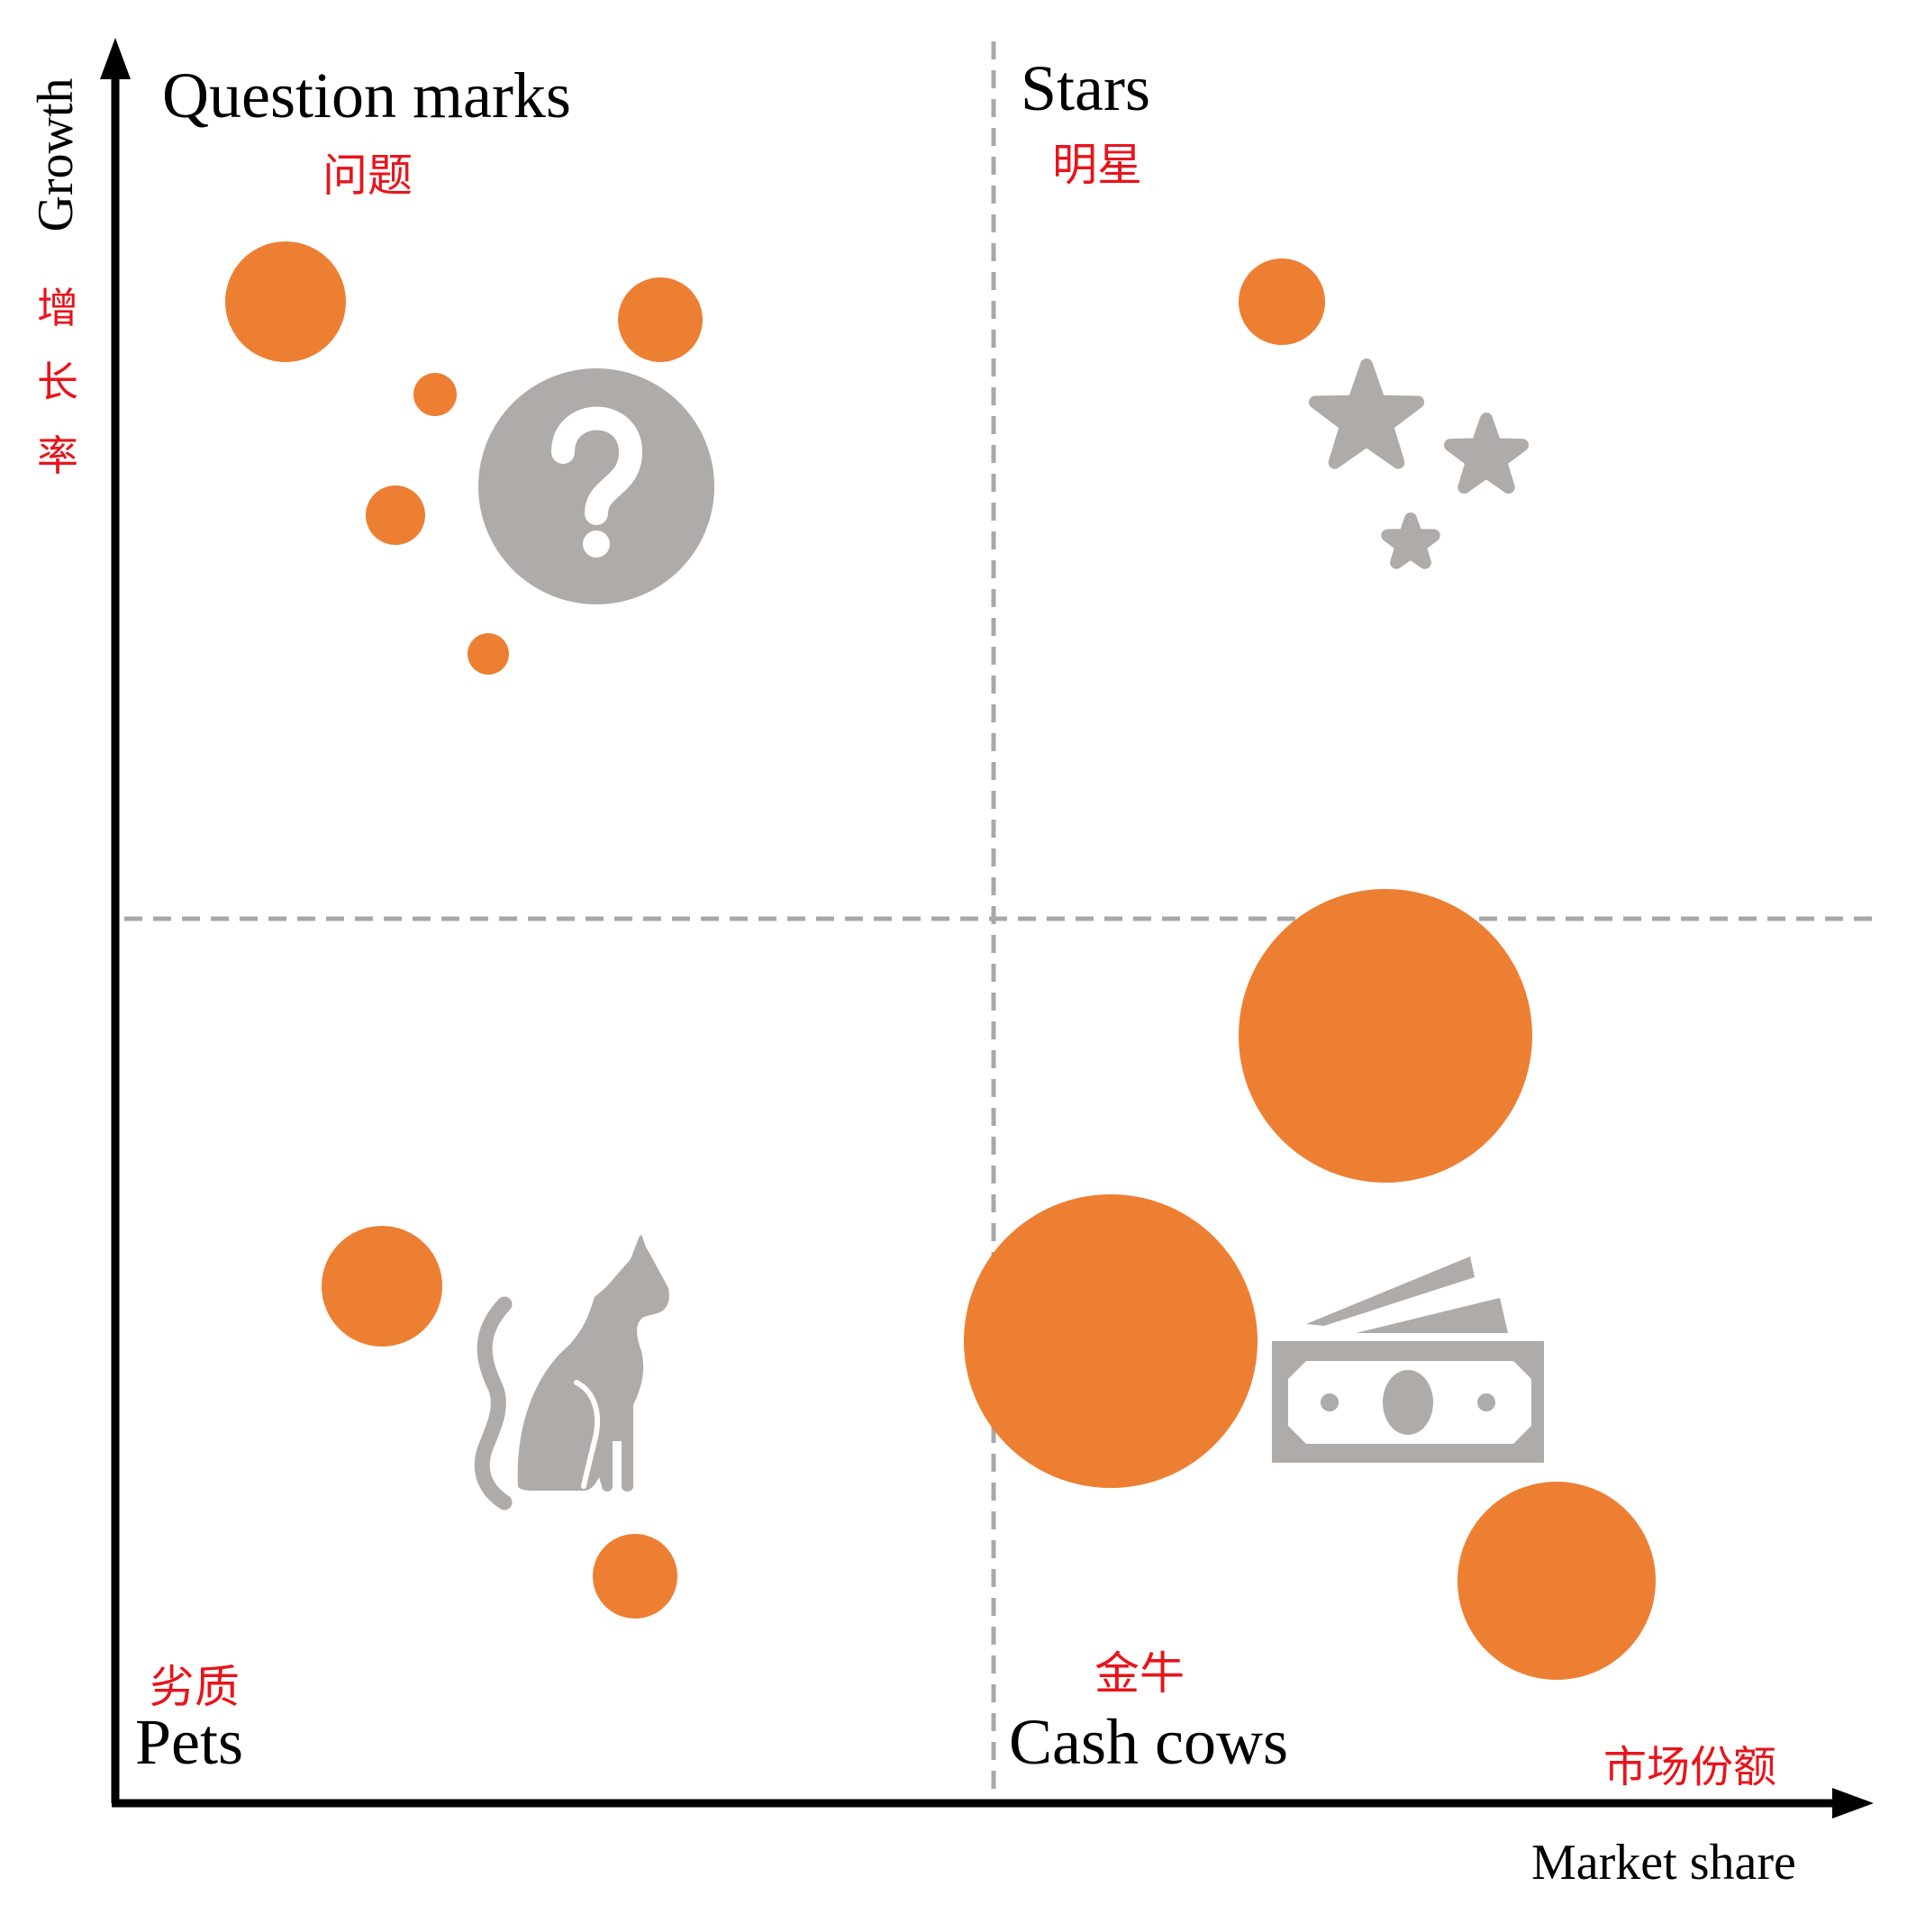 The height and width of the screenshot is (1932, 1907). What do you see at coordinates (57, 455) in the screenshot?
I see `y-axis-label-cn-3: 率` at bounding box center [57, 455].